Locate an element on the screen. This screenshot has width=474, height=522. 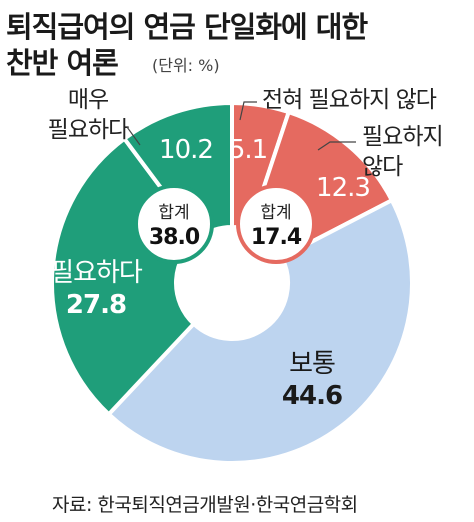
label-needed: 필요하다 27.8 is located at coordinates (96, 289).